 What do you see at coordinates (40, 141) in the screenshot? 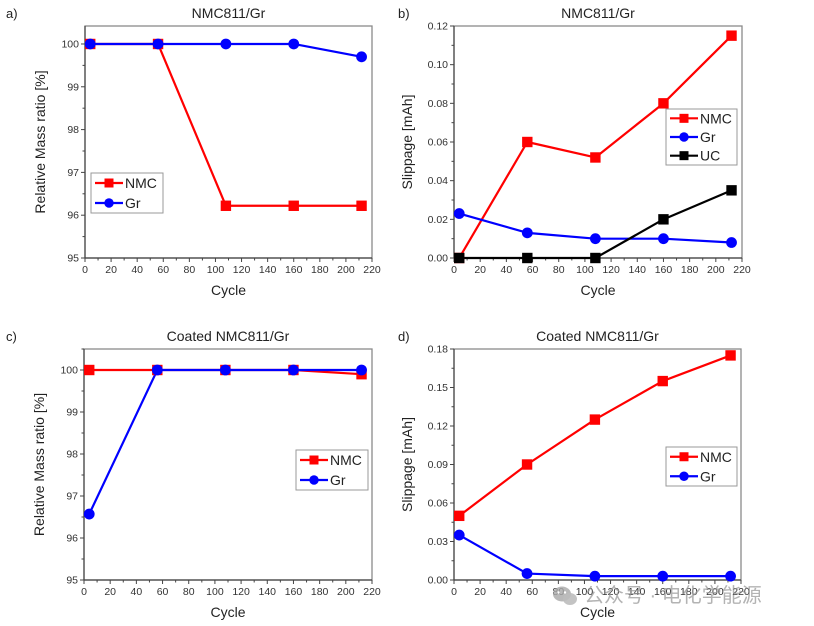
I see `y-axis-label: Relative Mass ratio [%]` at bounding box center [40, 141].